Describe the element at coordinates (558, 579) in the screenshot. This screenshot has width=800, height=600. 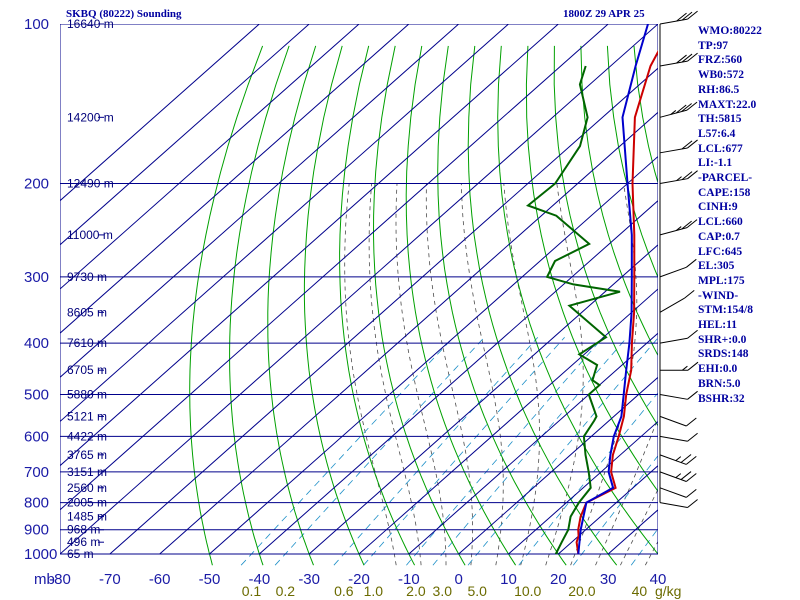
I see `temperature-tick-label: 20` at that location.